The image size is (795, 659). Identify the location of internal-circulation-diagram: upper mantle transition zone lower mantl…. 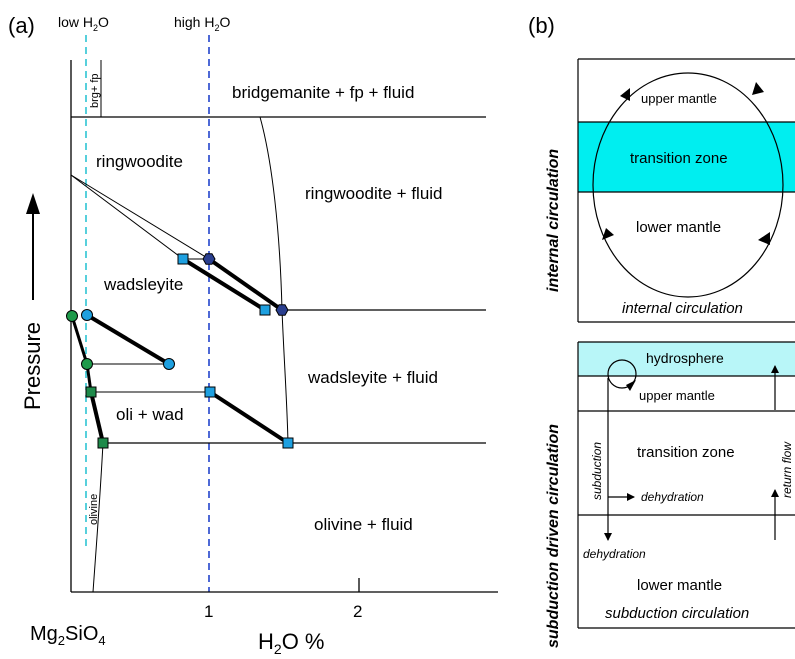
(686, 190).